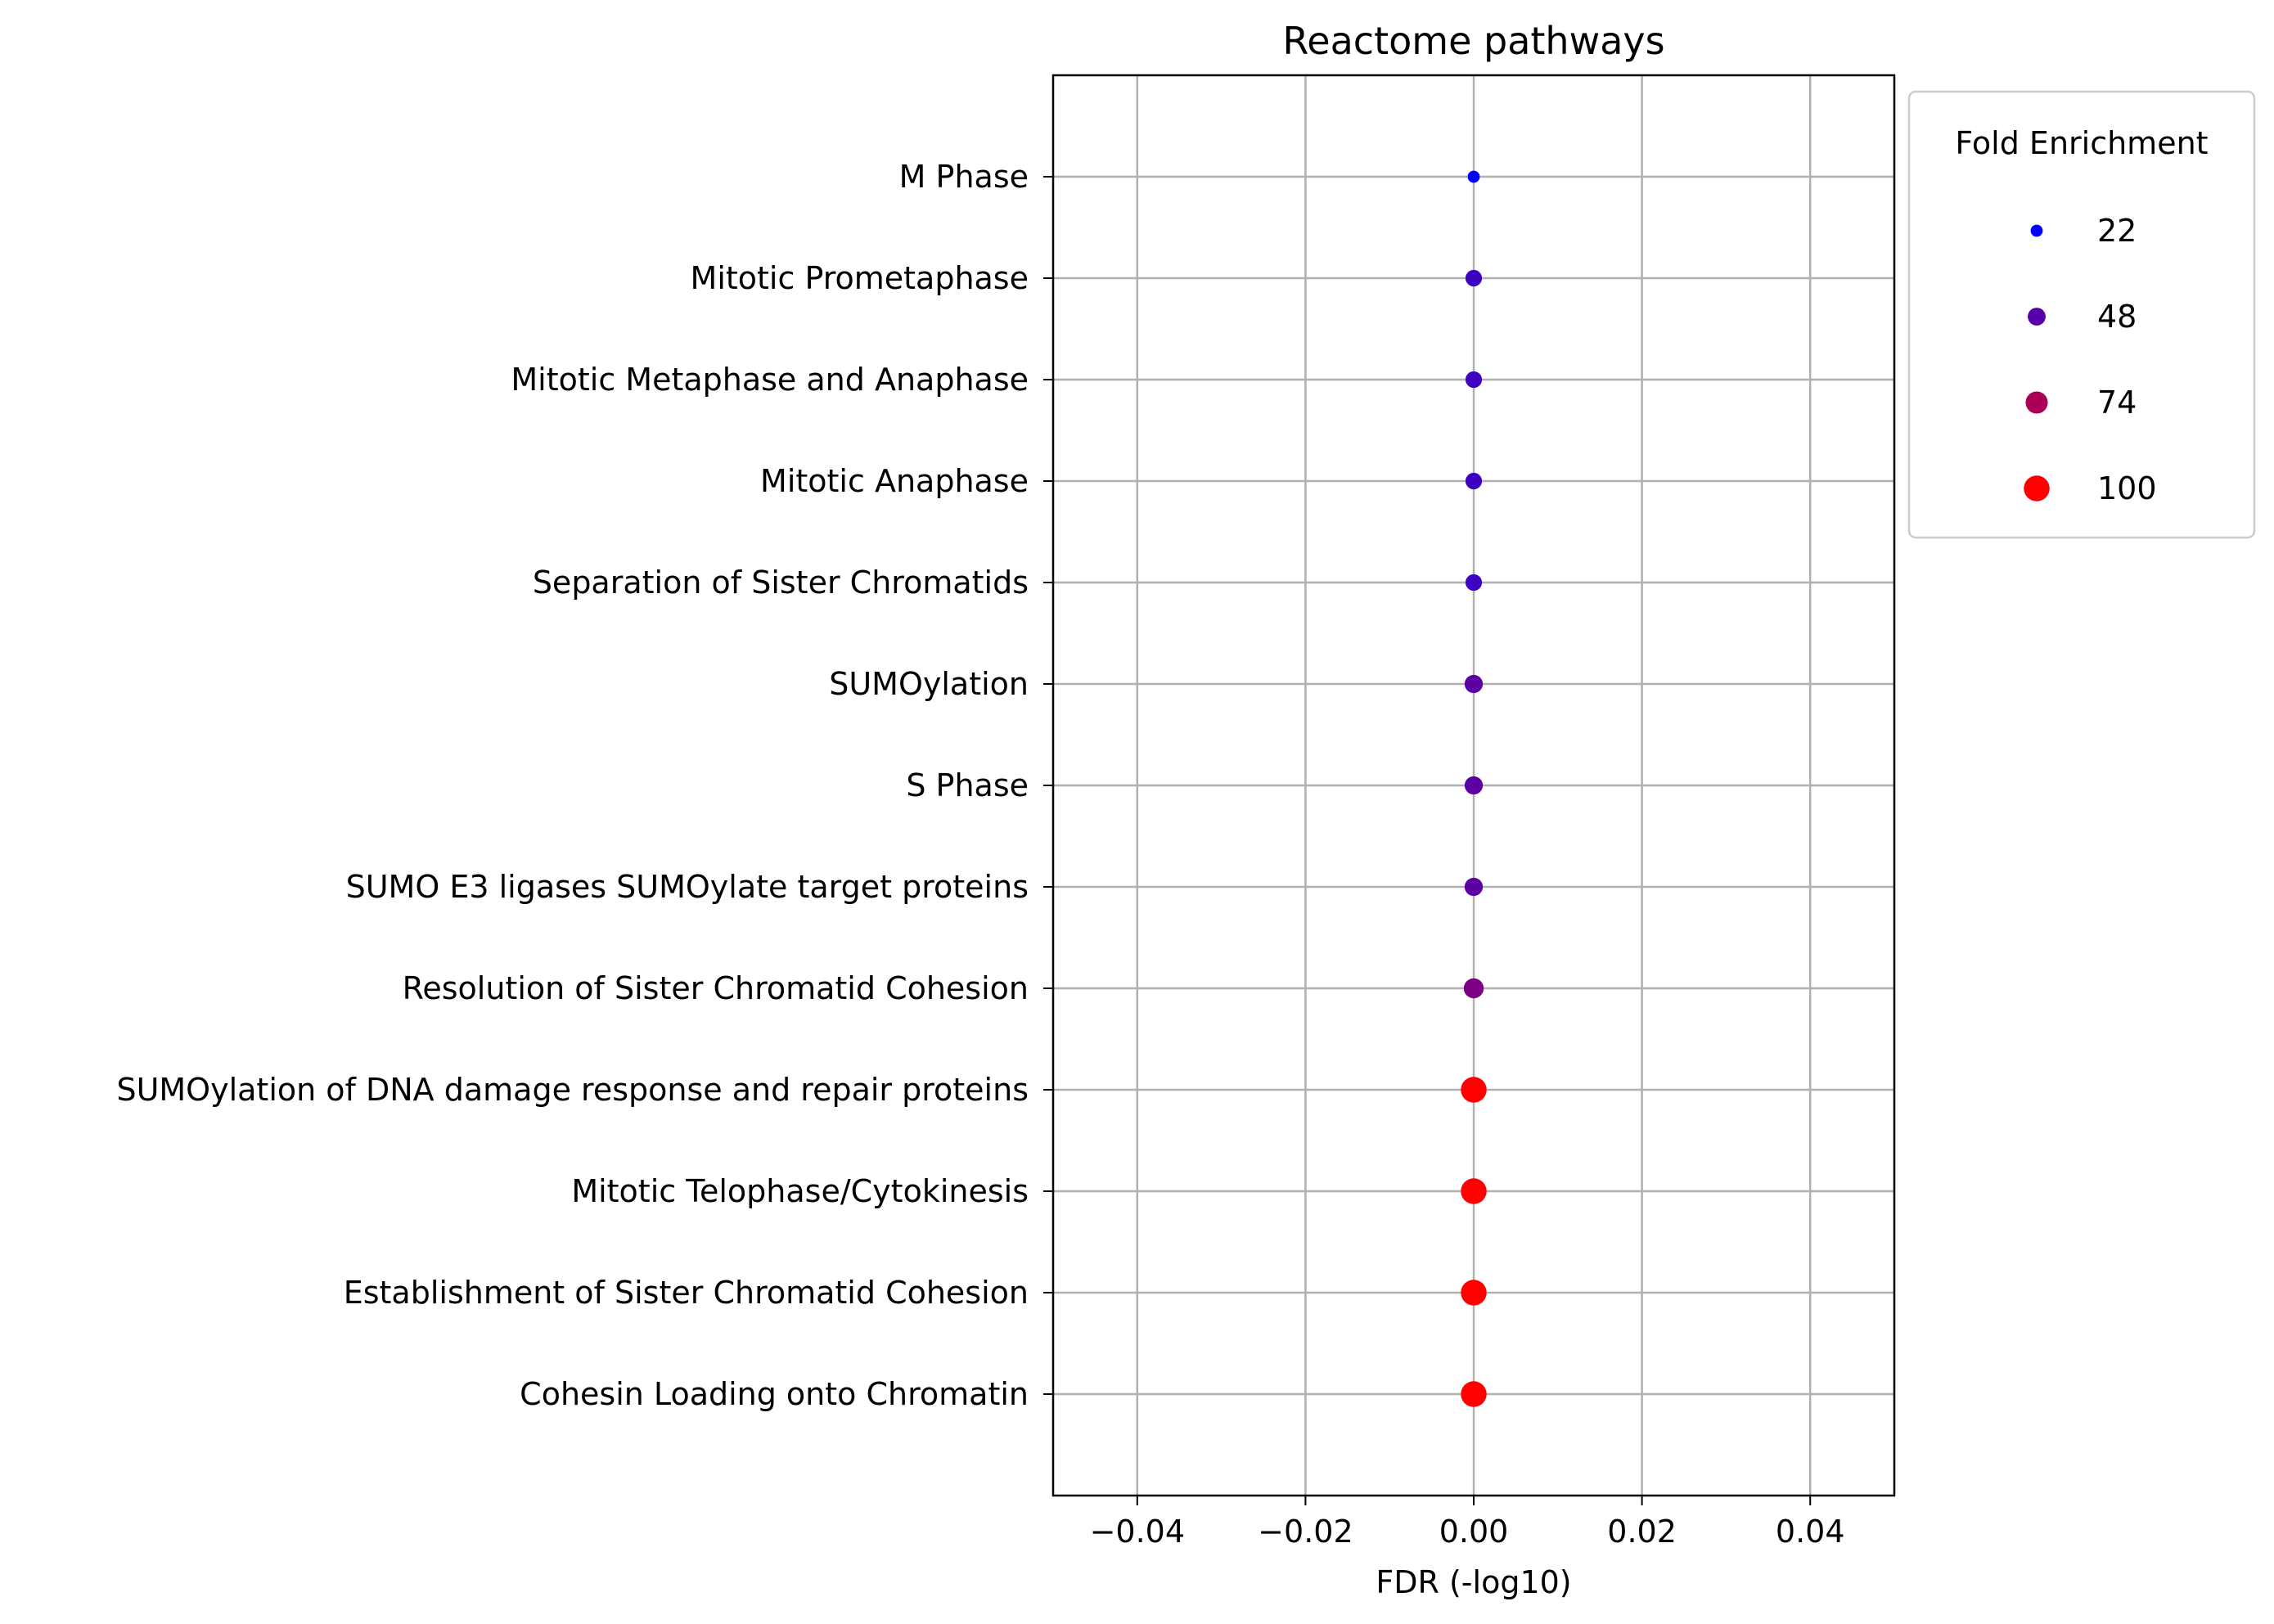 This screenshot has height=1624, width=2274. What do you see at coordinates (781, 583) in the screenshot?
I see `y-tick-label: Separation of Sister Chromatids` at bounding box center [781, 583].